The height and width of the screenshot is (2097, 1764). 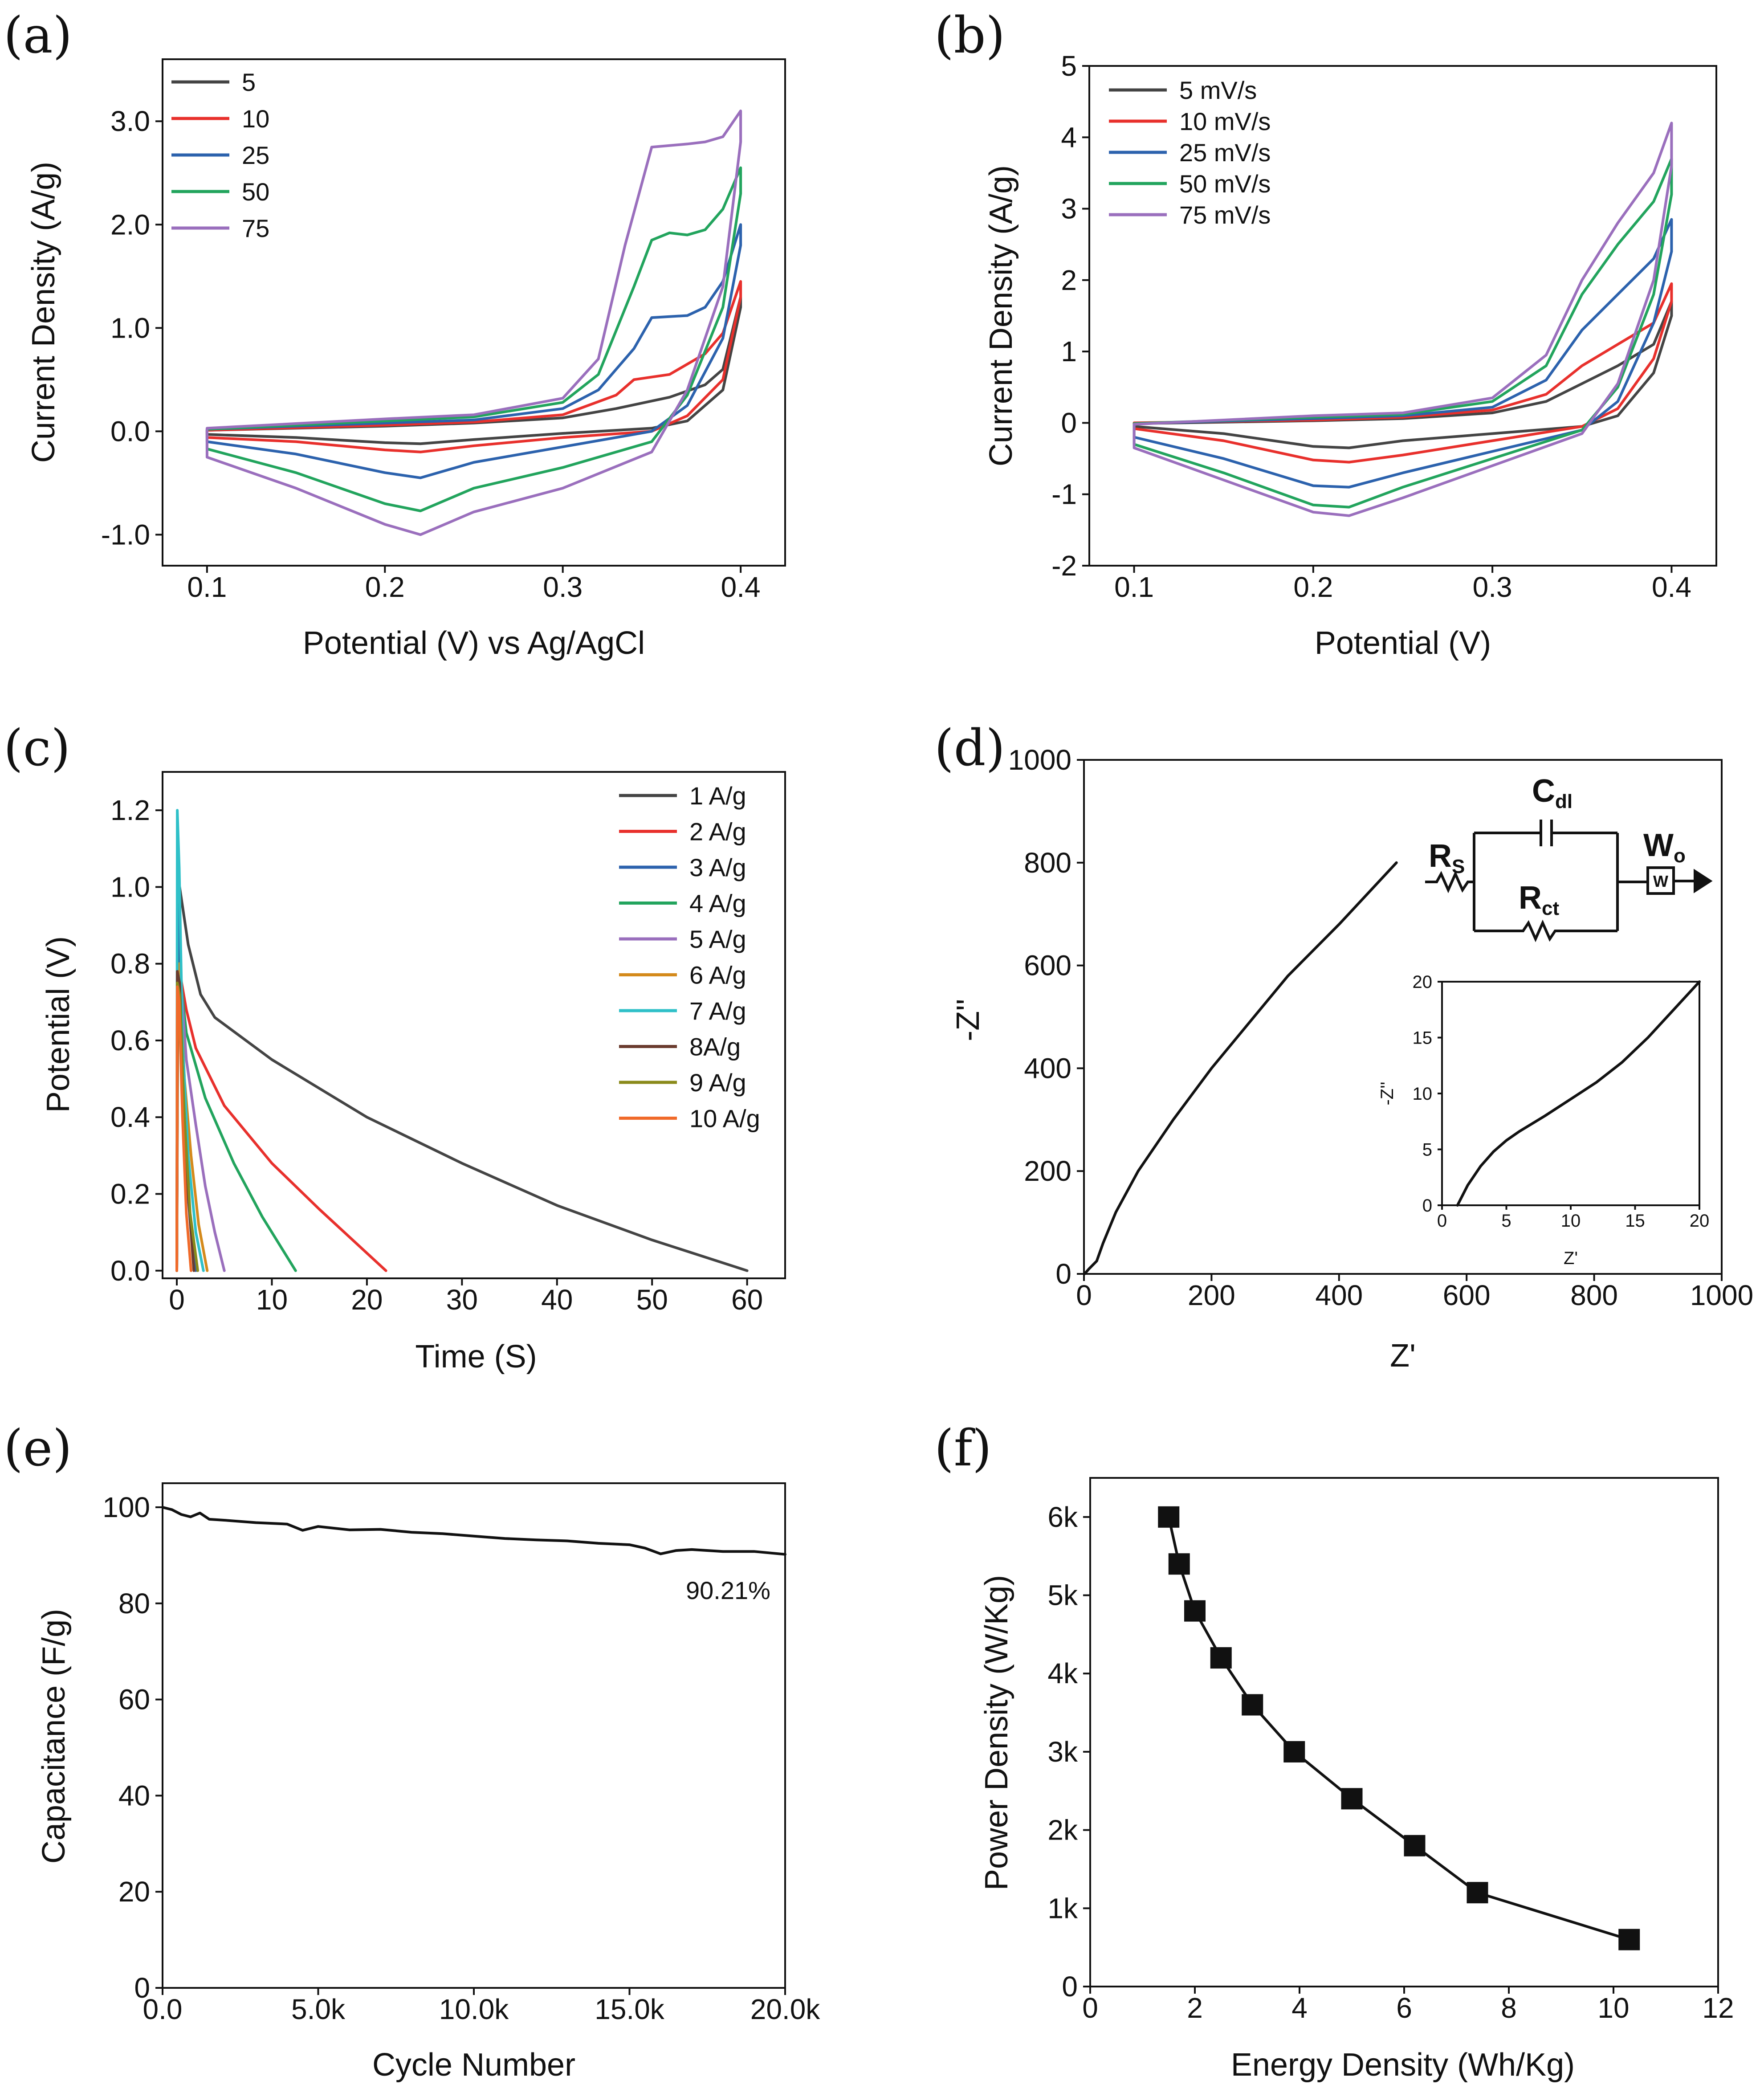 What do you see at coordinates (563, 587) in the screenshot?
I see `x-tick-label: 0.3` at bounding box center [563, 587].